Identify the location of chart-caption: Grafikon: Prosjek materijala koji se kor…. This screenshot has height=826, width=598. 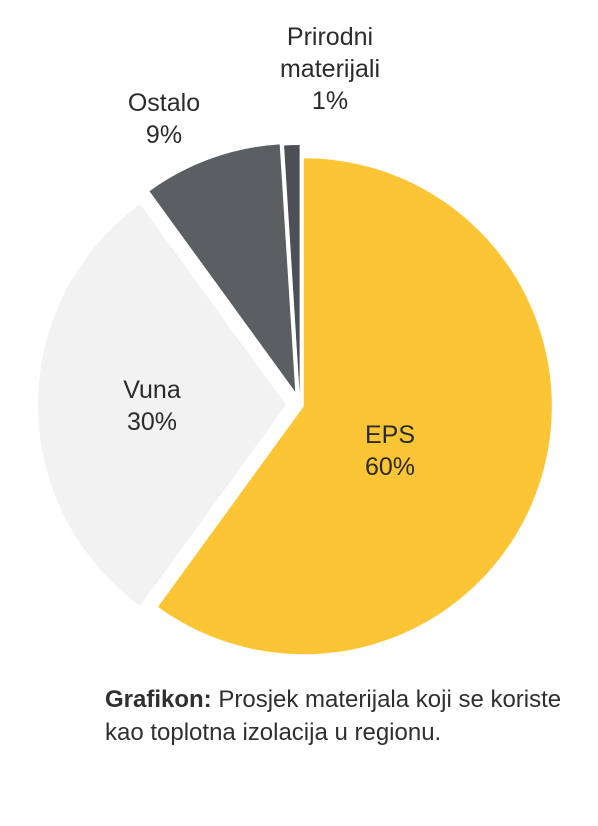
(335, 716).